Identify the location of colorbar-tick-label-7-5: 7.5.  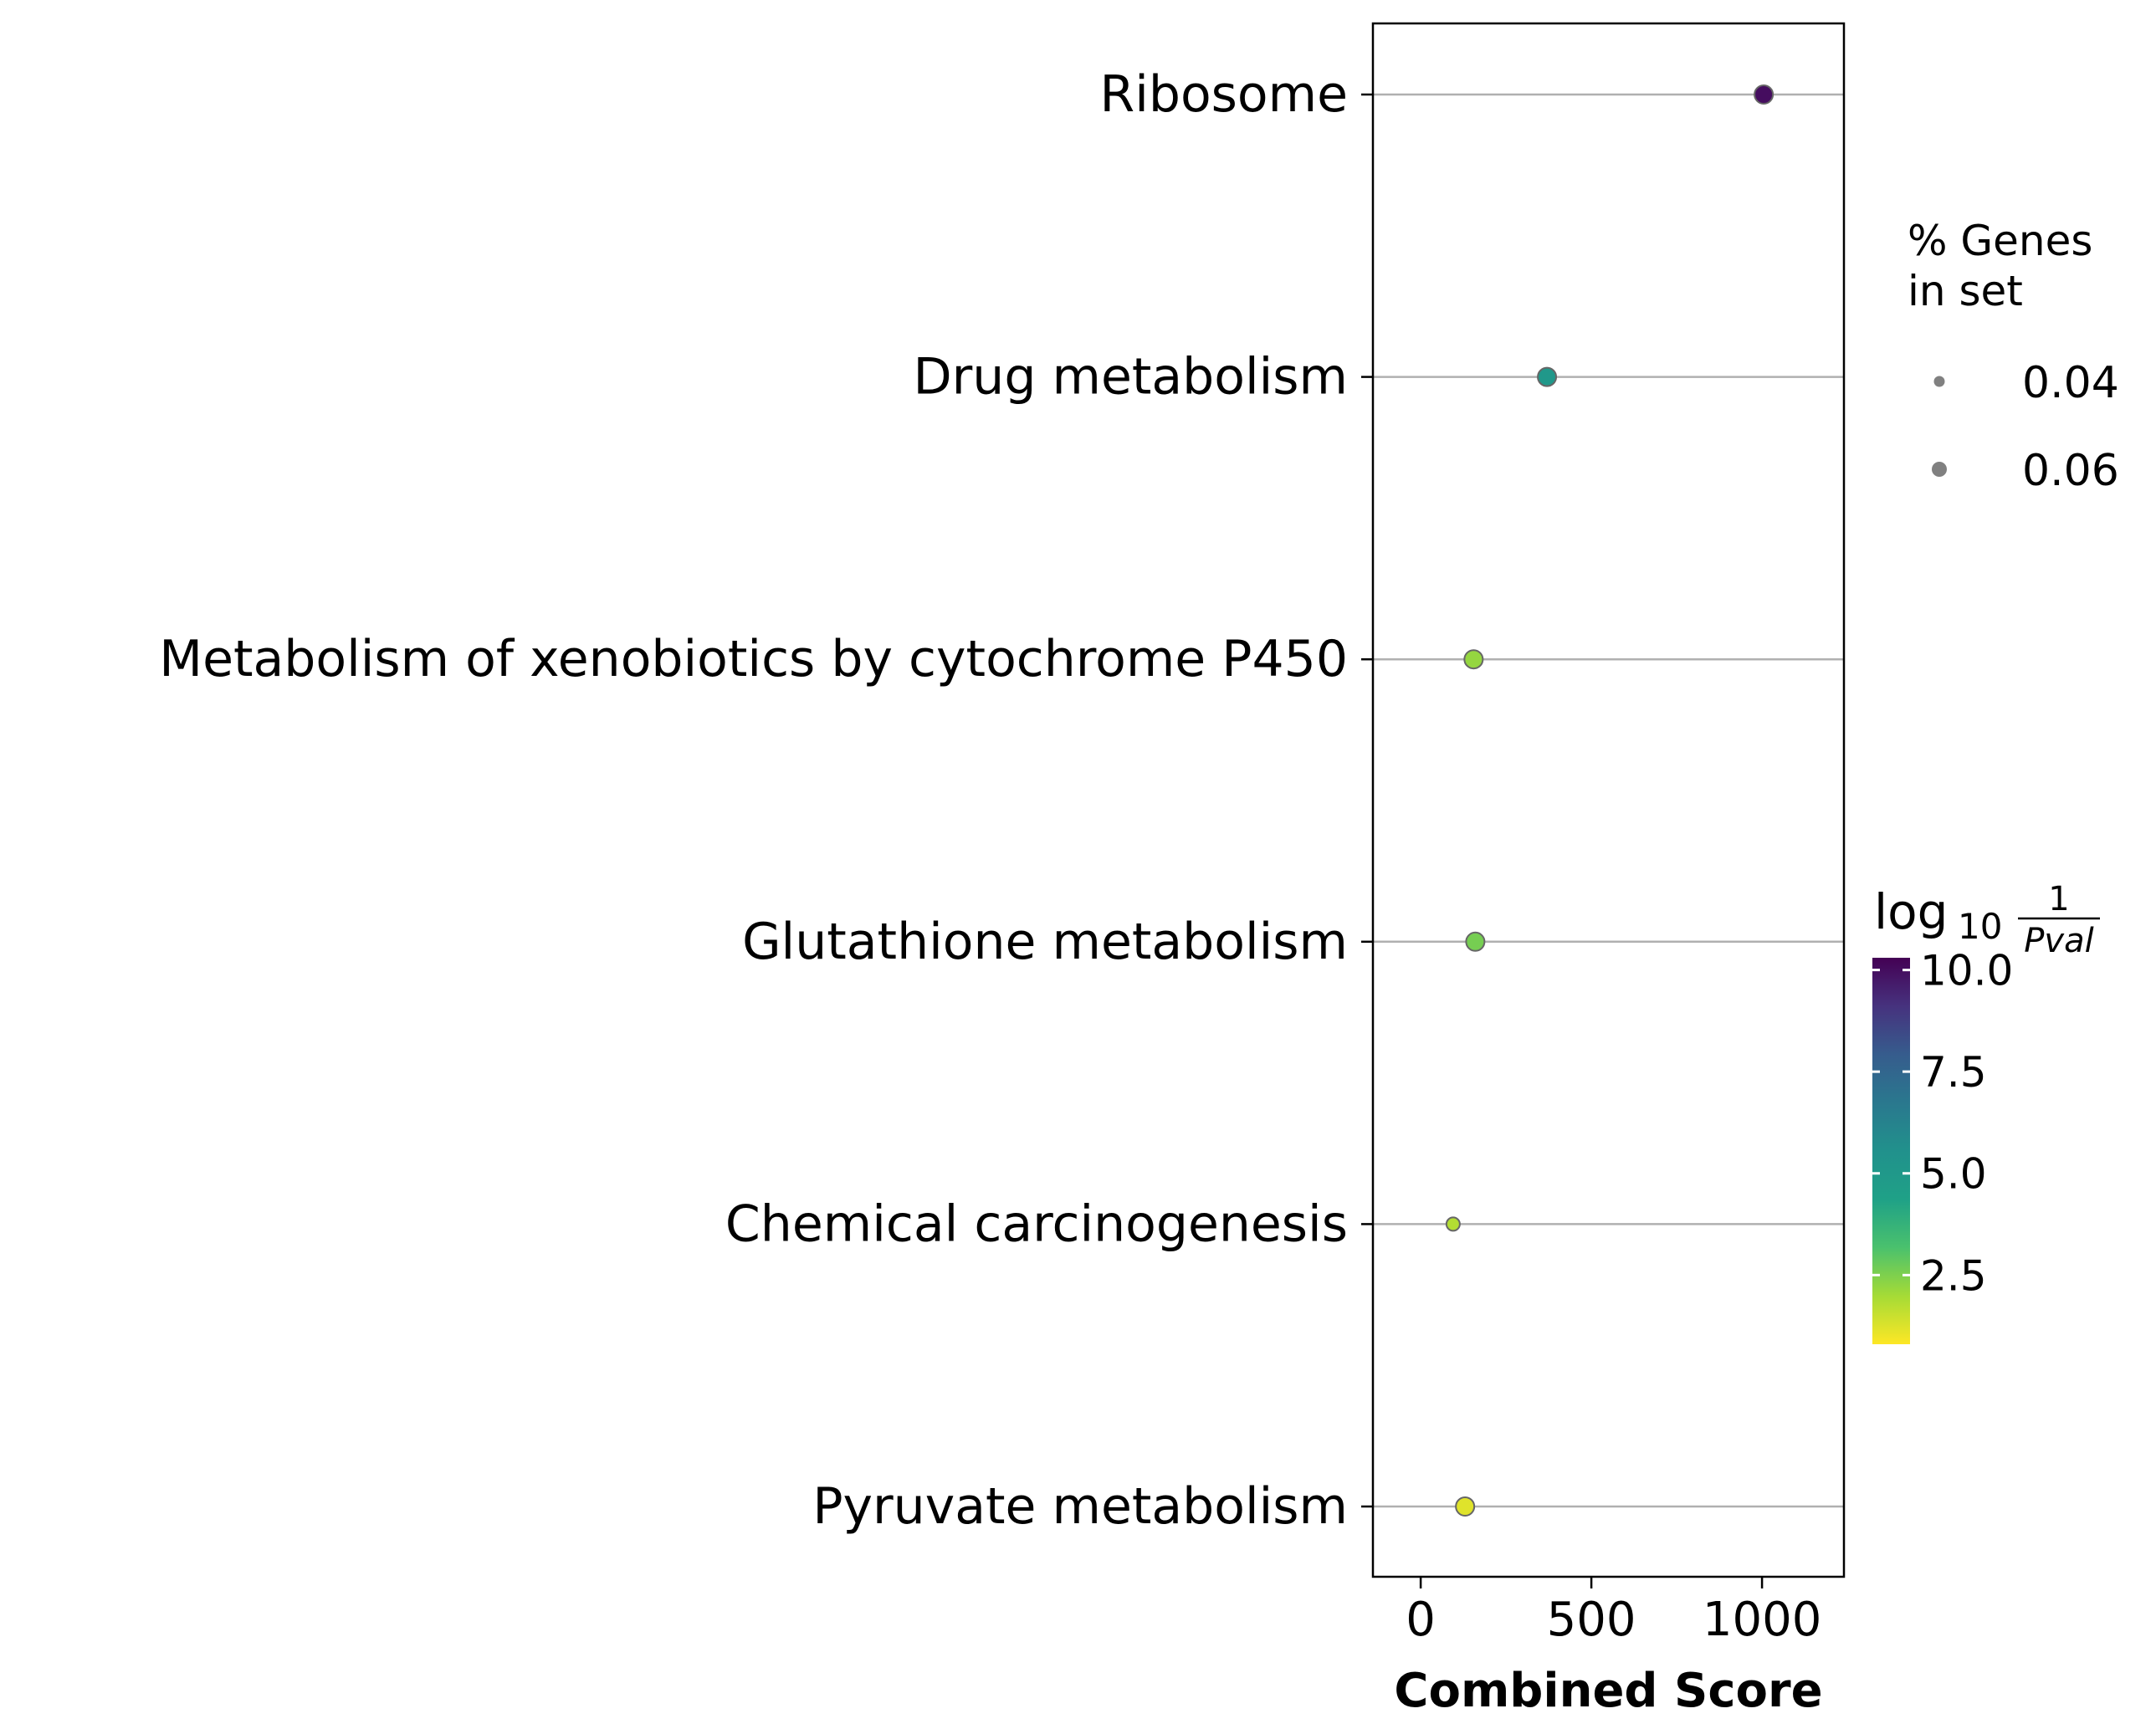
(1953, 1073).